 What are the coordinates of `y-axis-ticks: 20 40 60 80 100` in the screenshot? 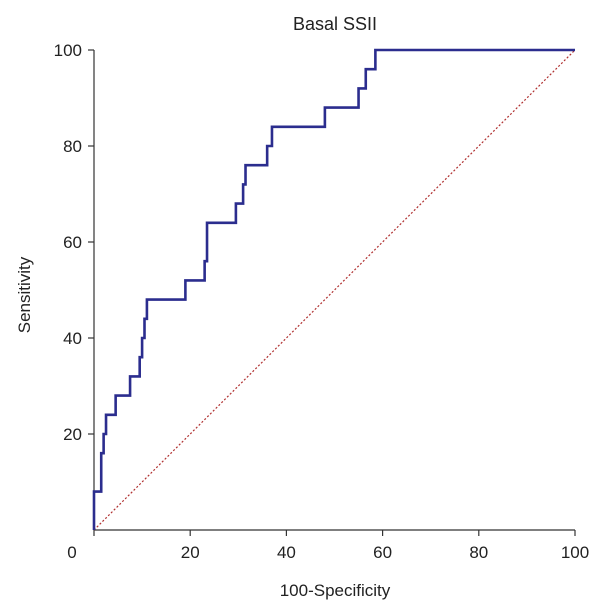 It's located at (74, 242).